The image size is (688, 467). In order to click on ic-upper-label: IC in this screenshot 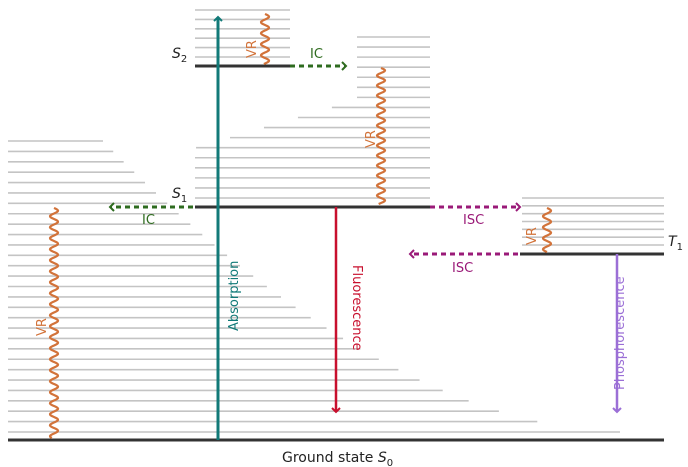, I will do `click(316, 54)`.